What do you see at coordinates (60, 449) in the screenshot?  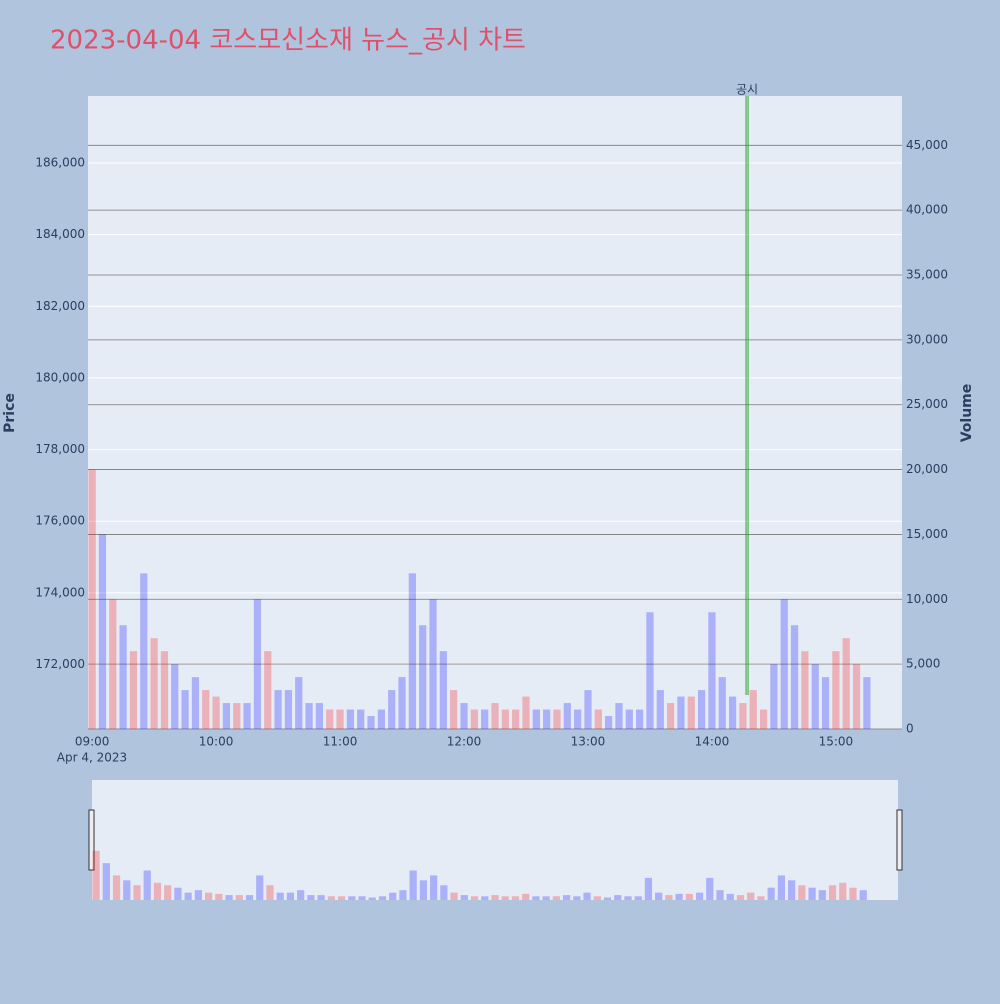 I see `y-tick-label: 178,000` at bounding box center [60, 449].